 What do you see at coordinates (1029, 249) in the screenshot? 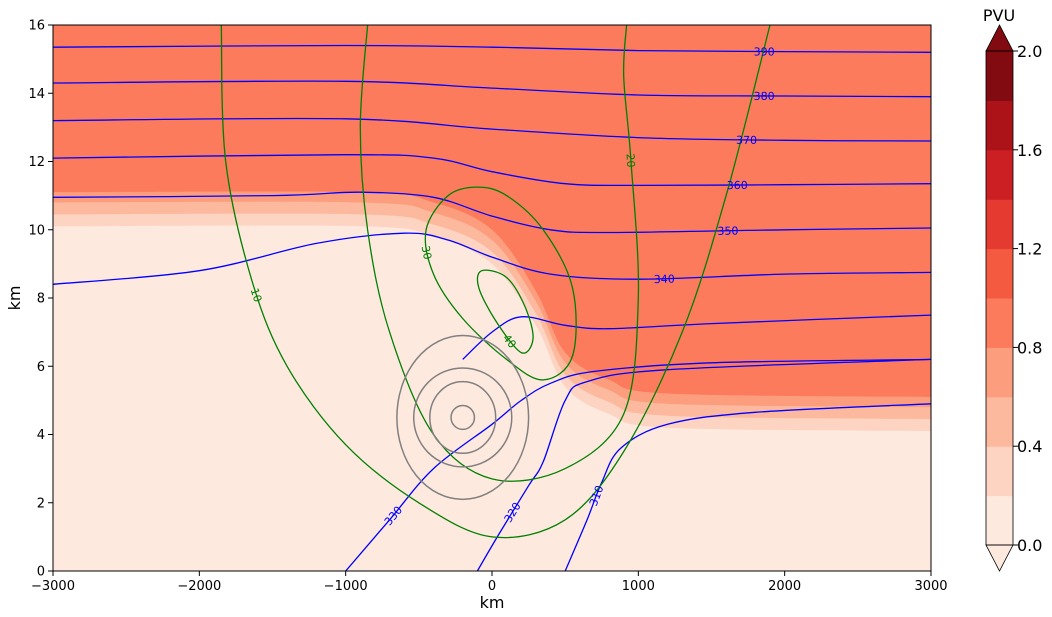
I see `colorbar-tick-label: 1.2` at bounding box center [1029, 249].